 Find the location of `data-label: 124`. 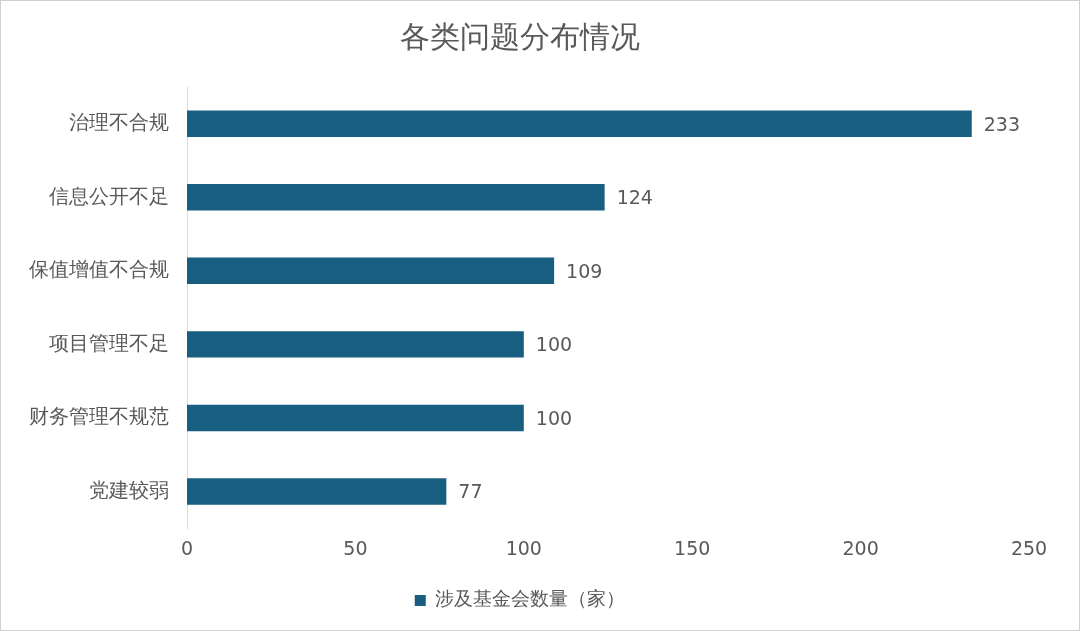

data-label: 124 is located at coordinates (634, 197).